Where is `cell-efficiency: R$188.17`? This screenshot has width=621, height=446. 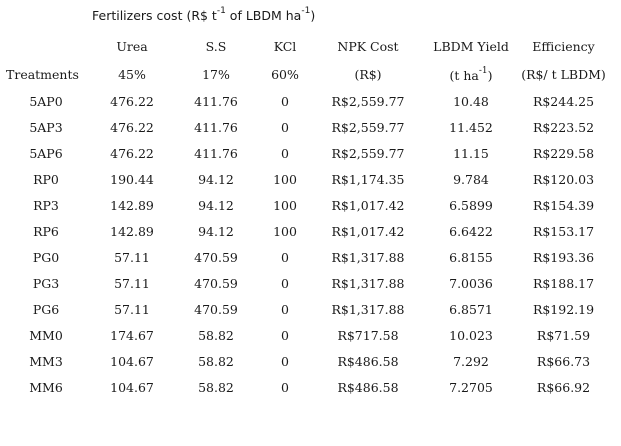 cell-efficiency: R$188.17 is located at coordinates (563, 284).